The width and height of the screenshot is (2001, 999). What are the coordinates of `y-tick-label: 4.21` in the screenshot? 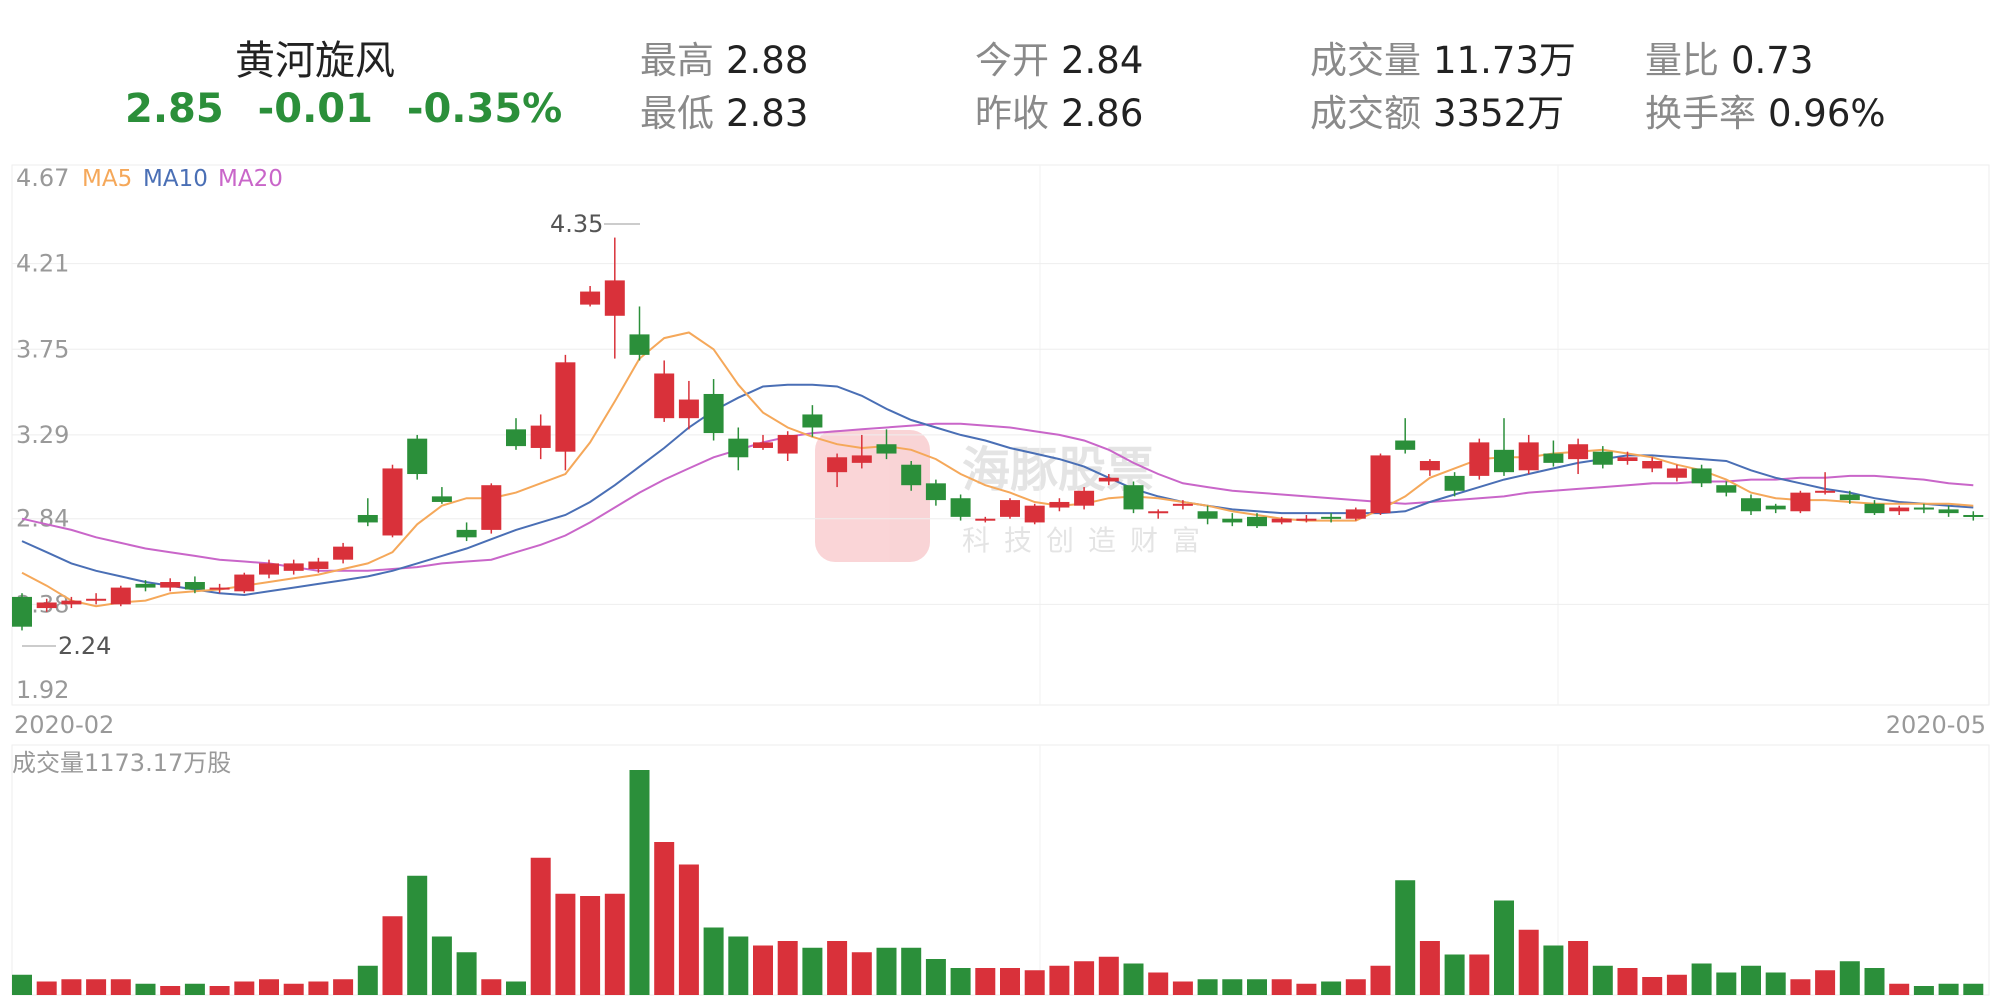 It's located at (42, 264).